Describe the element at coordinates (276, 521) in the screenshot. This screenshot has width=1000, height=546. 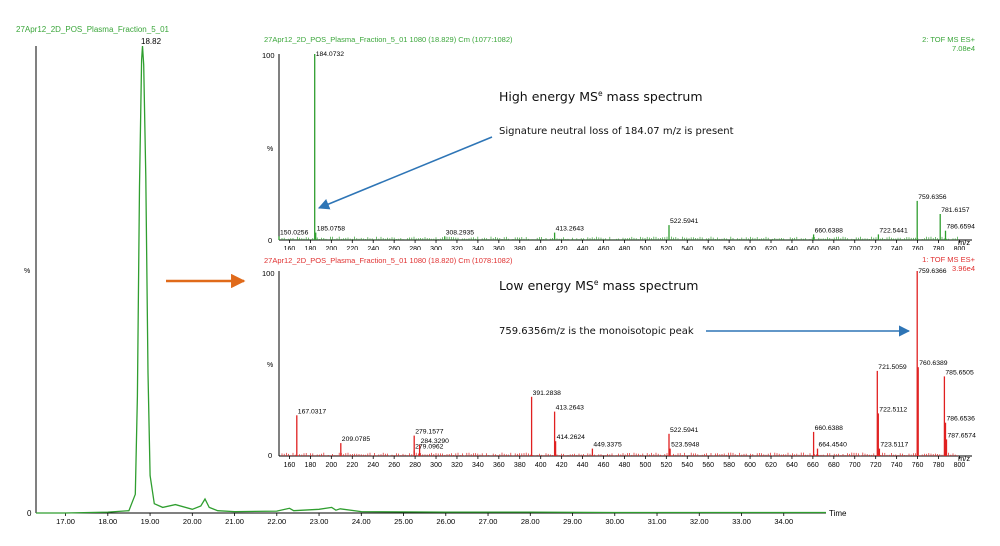
I see `chromatogram-x-tick-label: 22.00` at that location.